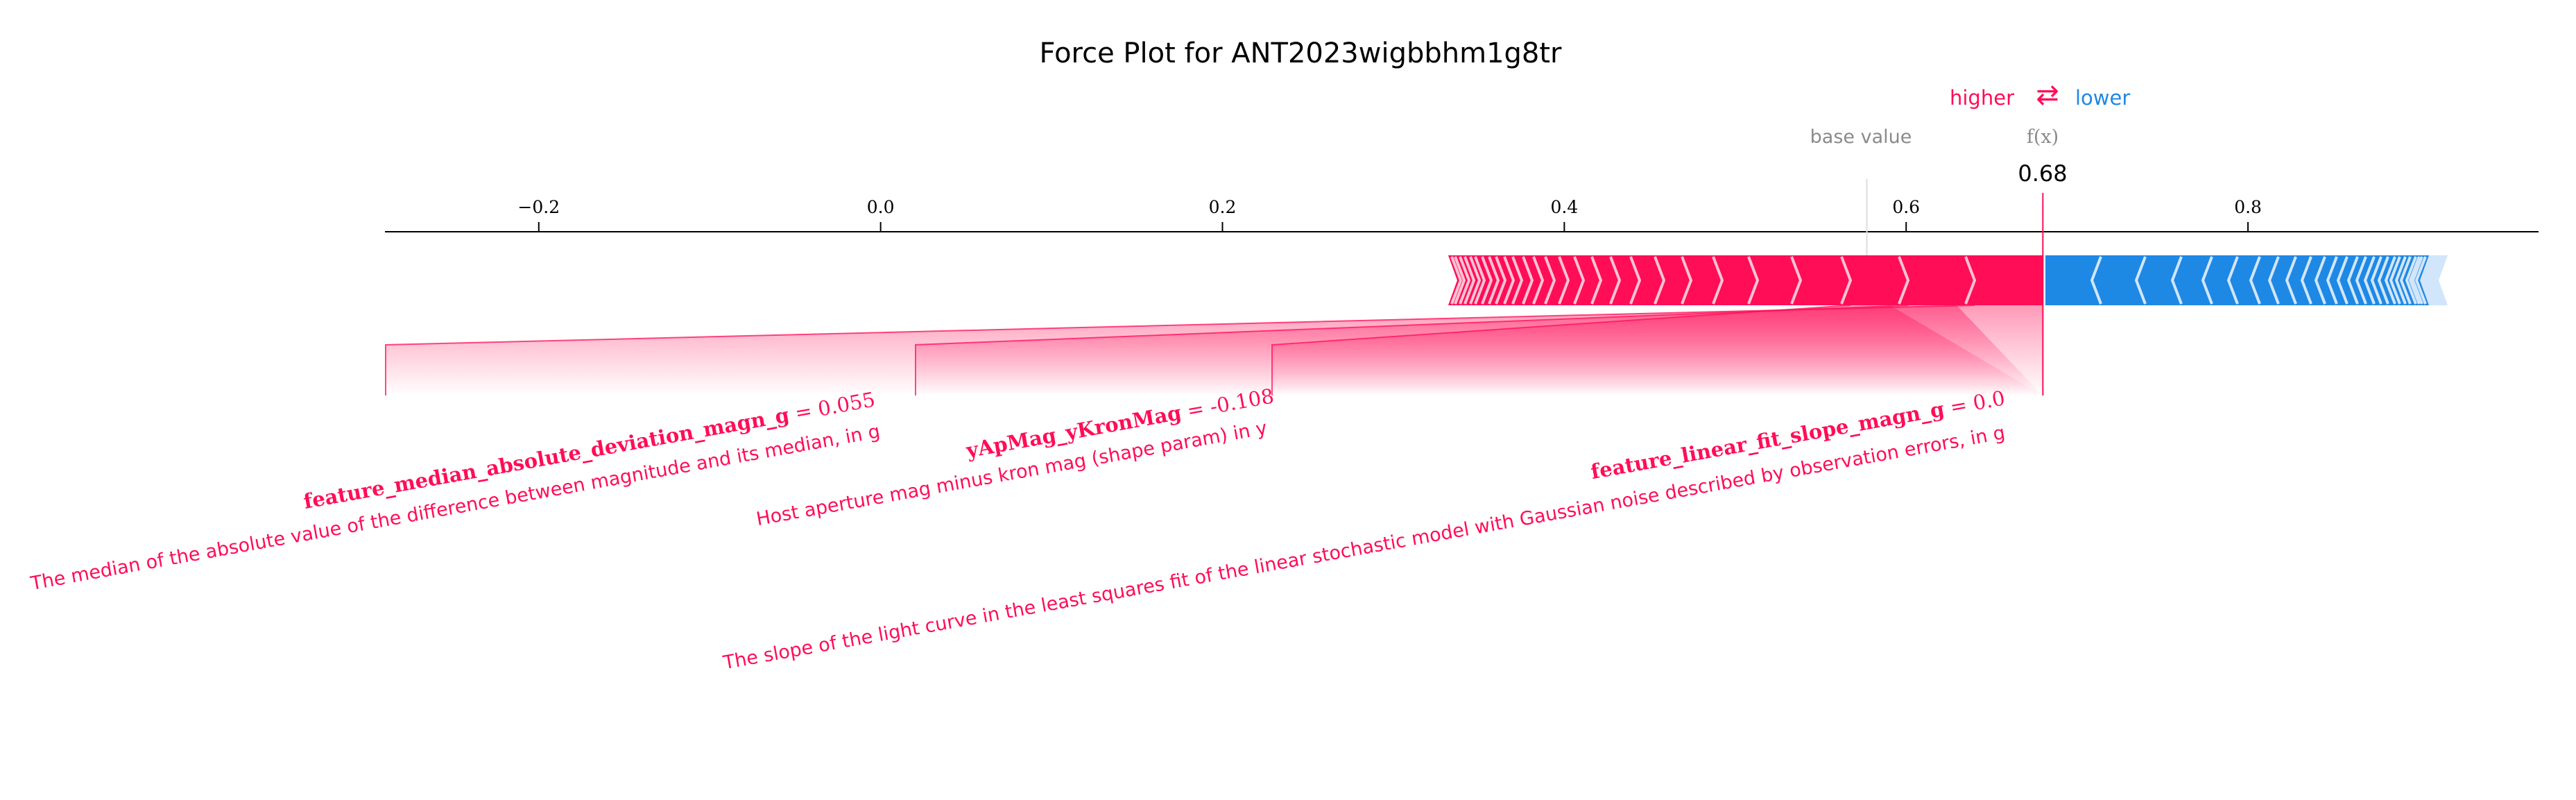  Describe the element at coordinates (2042, 173) in the screenshot. I see `fx-value: 0.68` at that location.